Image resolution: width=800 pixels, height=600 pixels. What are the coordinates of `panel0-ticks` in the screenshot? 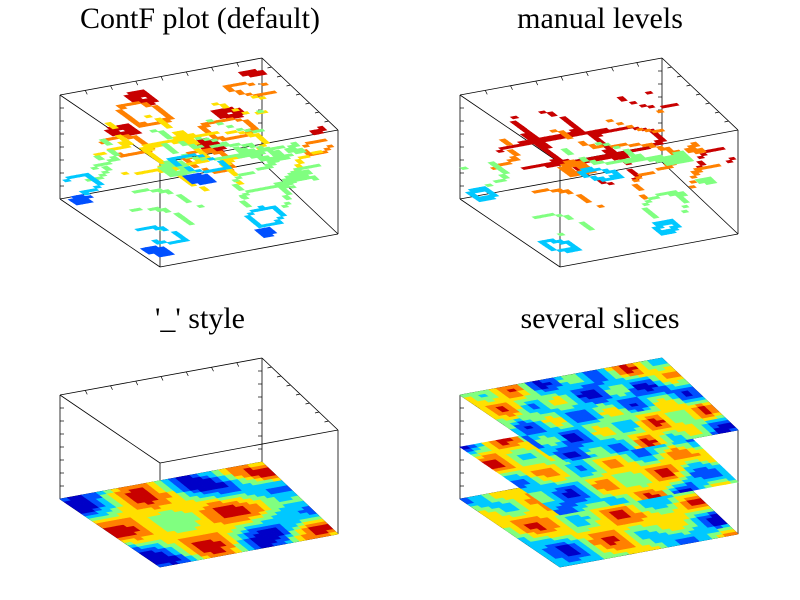 It's located at (194, 124).